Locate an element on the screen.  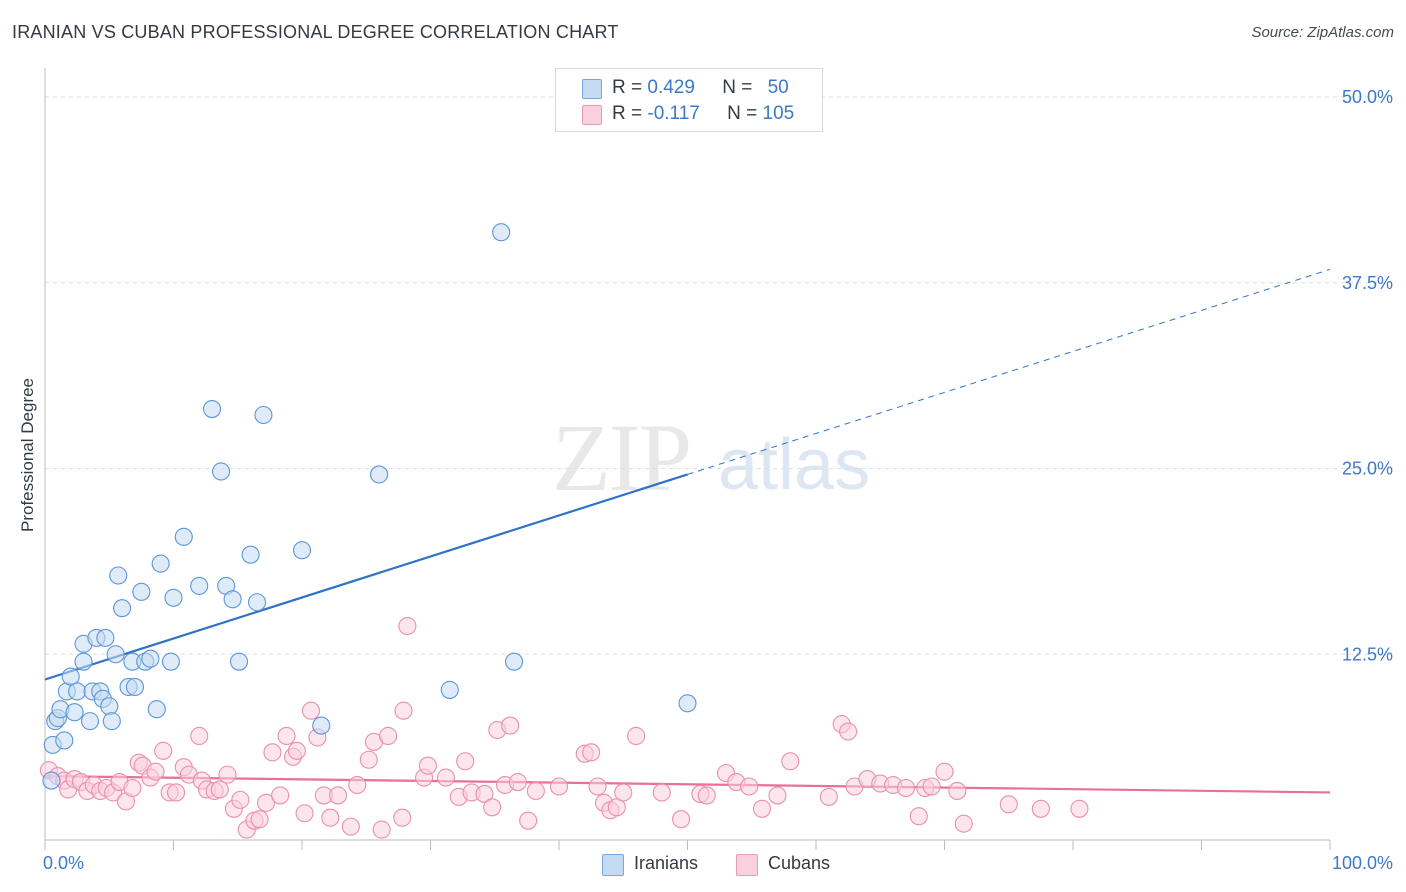
cubans-legend-label: Cubans is located at coordinates (799, 863).